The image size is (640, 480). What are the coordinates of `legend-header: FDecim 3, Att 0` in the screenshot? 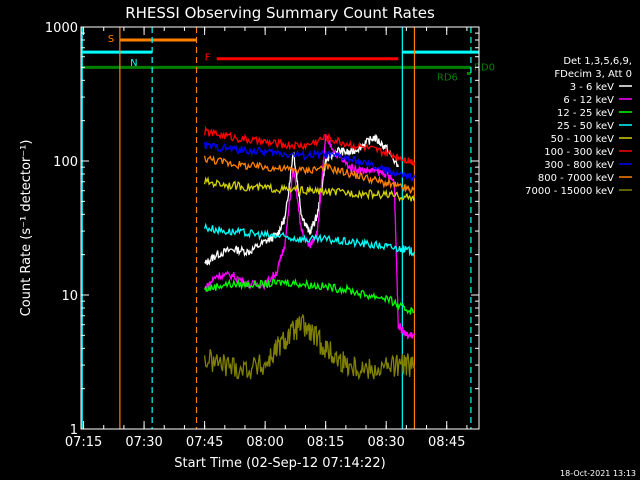 It's located at (593, 74).